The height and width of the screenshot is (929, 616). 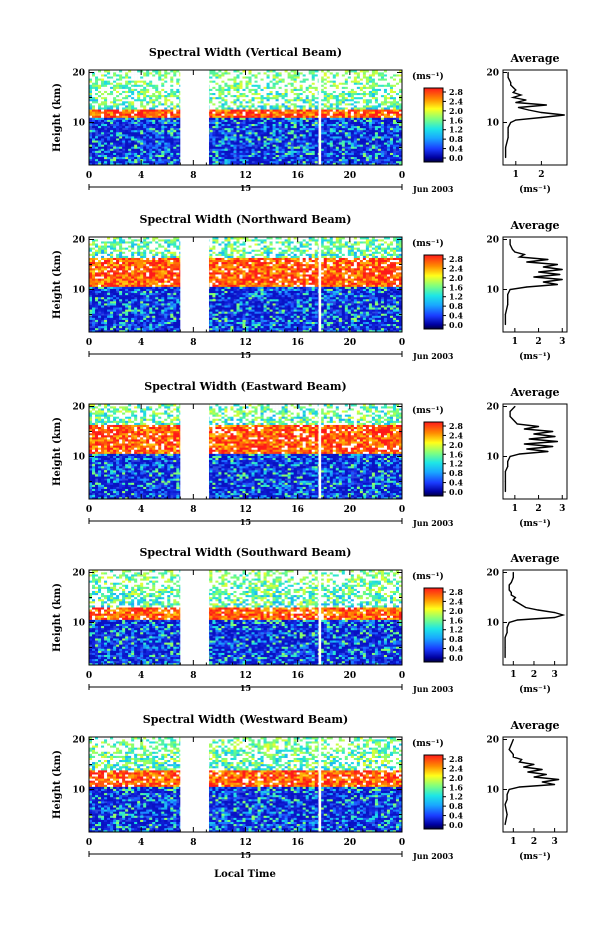 I want to click on panel-title: Spectral Width (Northward Beam), so click(x=246, y=219).